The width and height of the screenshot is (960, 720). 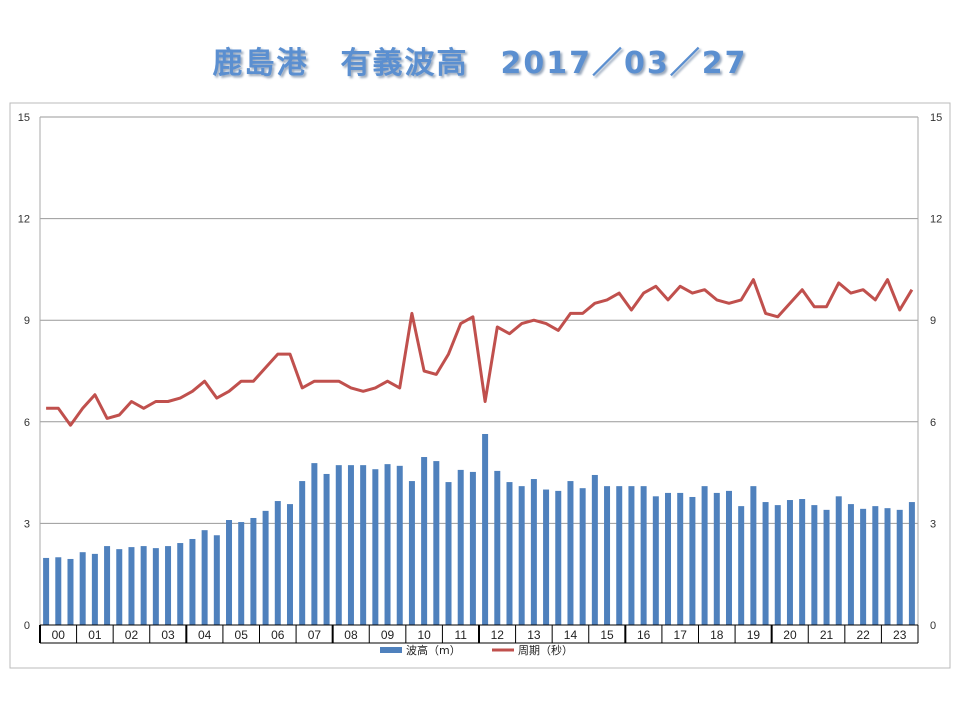 What do you see at coordinates (900, 635) in the screenshot?
I see `x-tick-label: 23` at bounding box center [900, 635].